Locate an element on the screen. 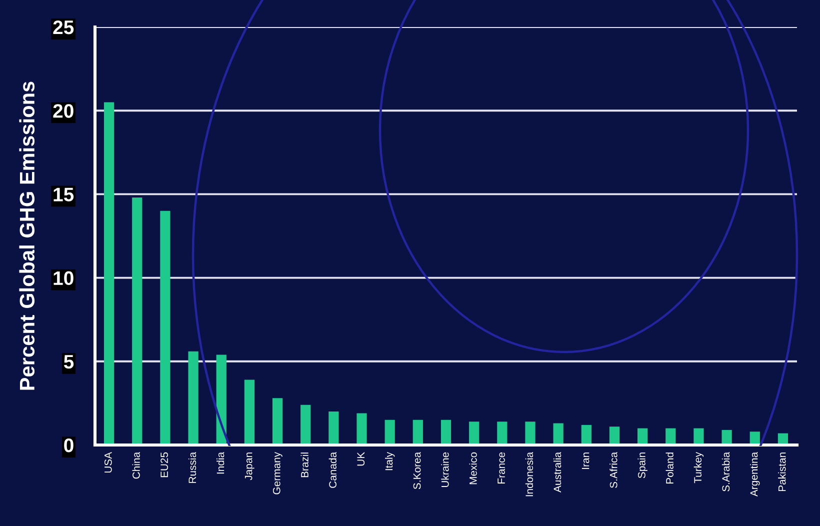 This screenshot has width=820, height=526. x-tick-label: Australia is located at coordinates (557, 472).